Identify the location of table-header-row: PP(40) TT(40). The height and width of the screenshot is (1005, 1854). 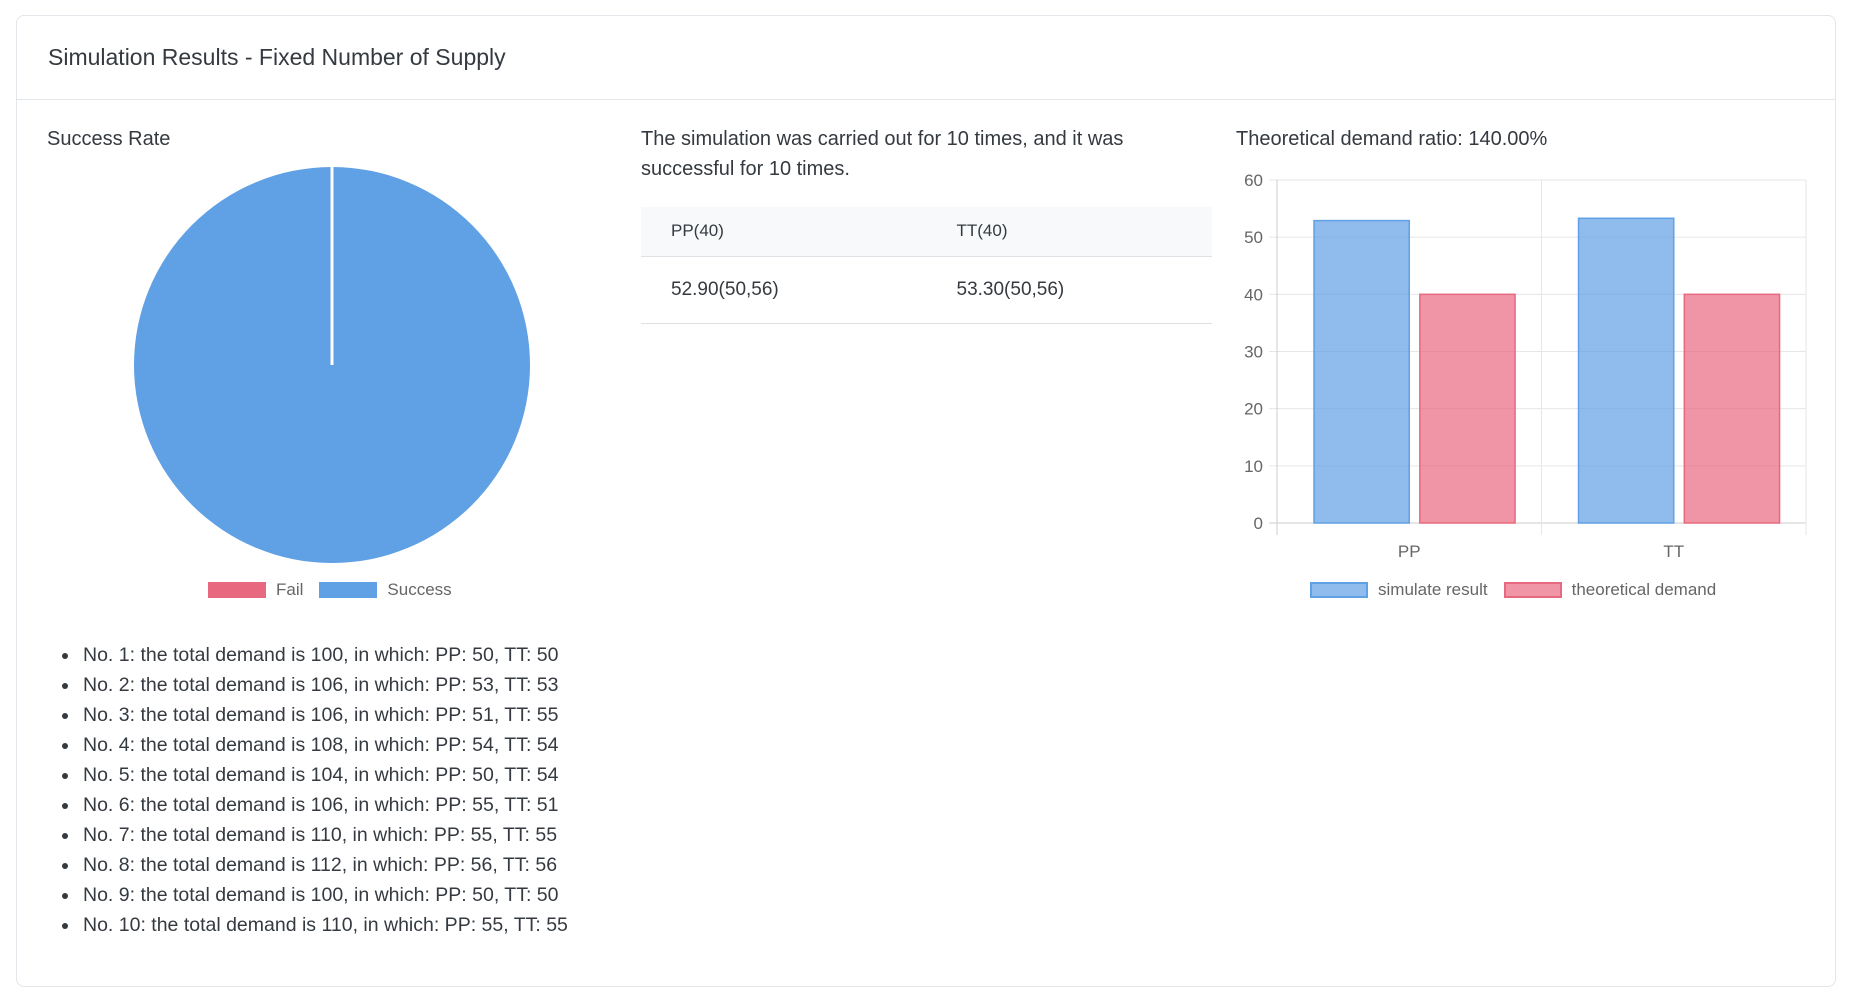
(926, 232).